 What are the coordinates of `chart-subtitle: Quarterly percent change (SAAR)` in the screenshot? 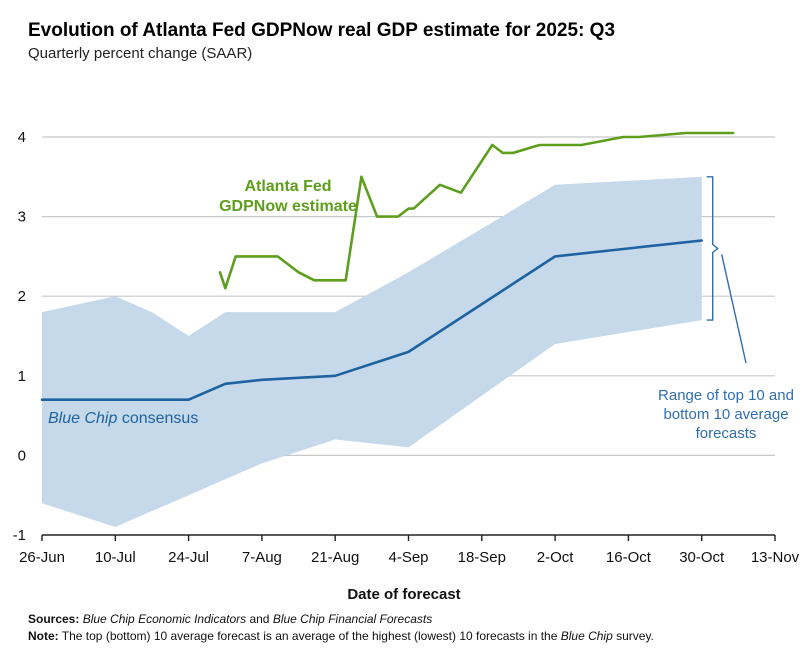 It's located at (140, 53).